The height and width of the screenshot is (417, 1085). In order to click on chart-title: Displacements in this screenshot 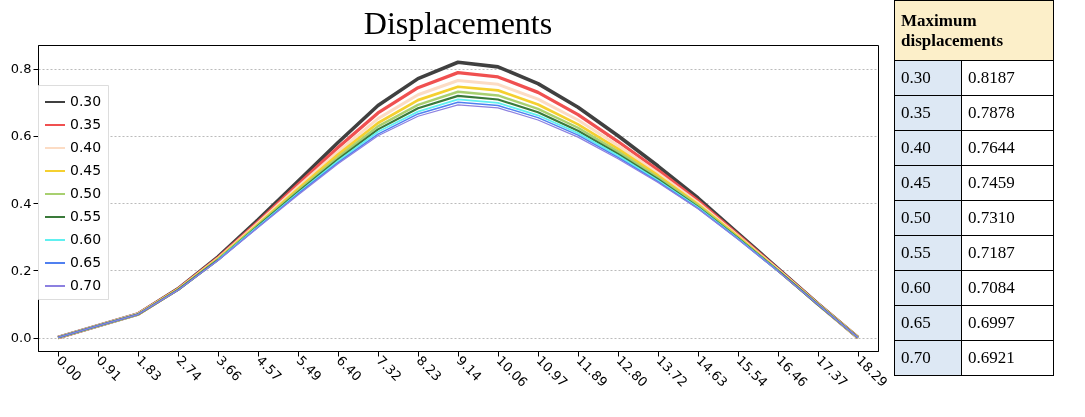, I will do `click(458, 23)`.